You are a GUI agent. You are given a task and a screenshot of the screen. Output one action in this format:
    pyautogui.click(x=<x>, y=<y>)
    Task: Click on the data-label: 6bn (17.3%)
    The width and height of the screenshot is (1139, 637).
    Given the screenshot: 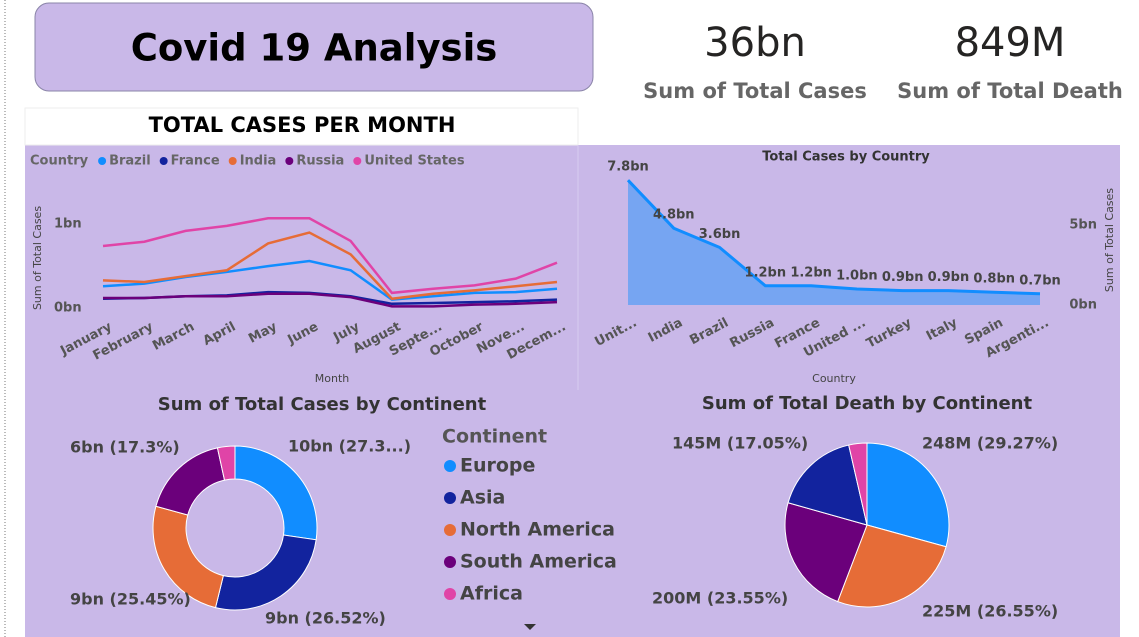 What is the action you would take?
    pyautogui.click(x=125, y=447)
    